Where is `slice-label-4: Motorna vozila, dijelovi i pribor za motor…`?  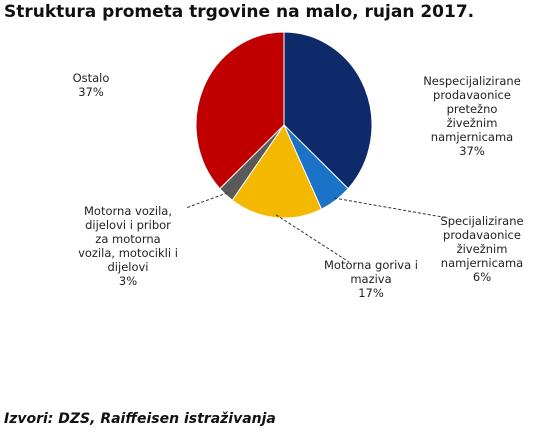 slice-label-4: Motorna vozila, dijelovi i pribor za motor… is located at coordinates (128, 246).